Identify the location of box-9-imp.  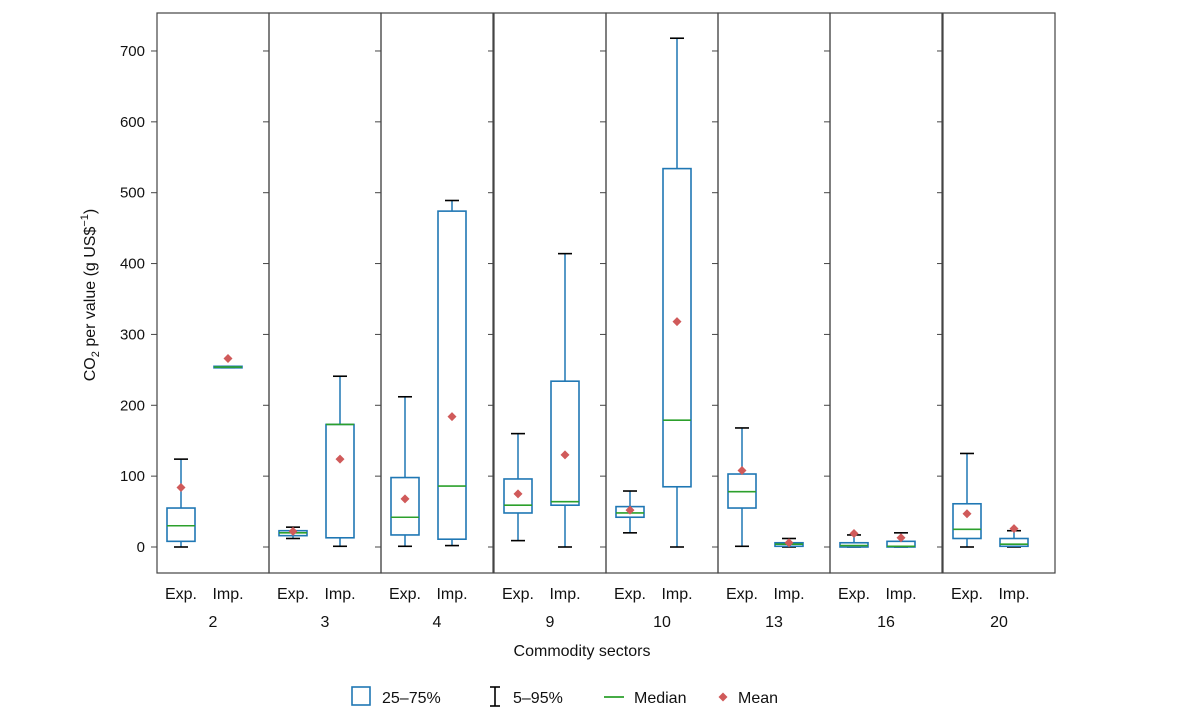
(565, 400).